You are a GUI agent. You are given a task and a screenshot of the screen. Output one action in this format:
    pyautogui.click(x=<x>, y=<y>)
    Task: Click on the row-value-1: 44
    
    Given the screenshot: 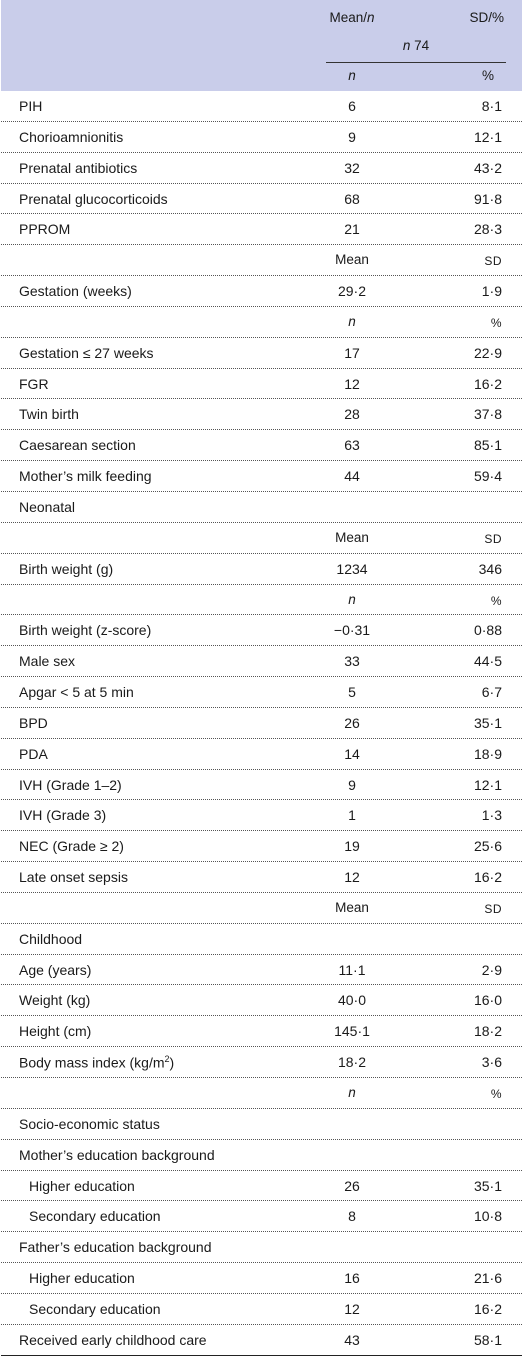 What is the action you would take?
    pyautogui.click(x=352, y=476)
    